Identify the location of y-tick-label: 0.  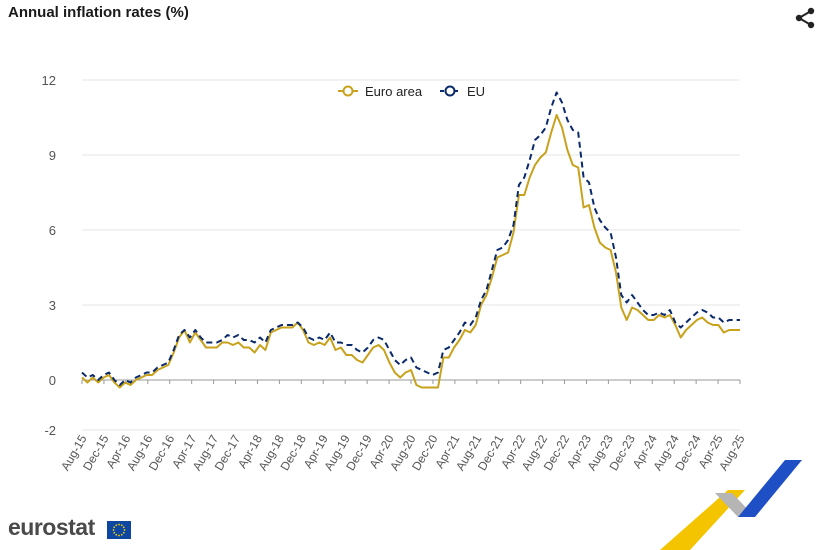
(52, 380).